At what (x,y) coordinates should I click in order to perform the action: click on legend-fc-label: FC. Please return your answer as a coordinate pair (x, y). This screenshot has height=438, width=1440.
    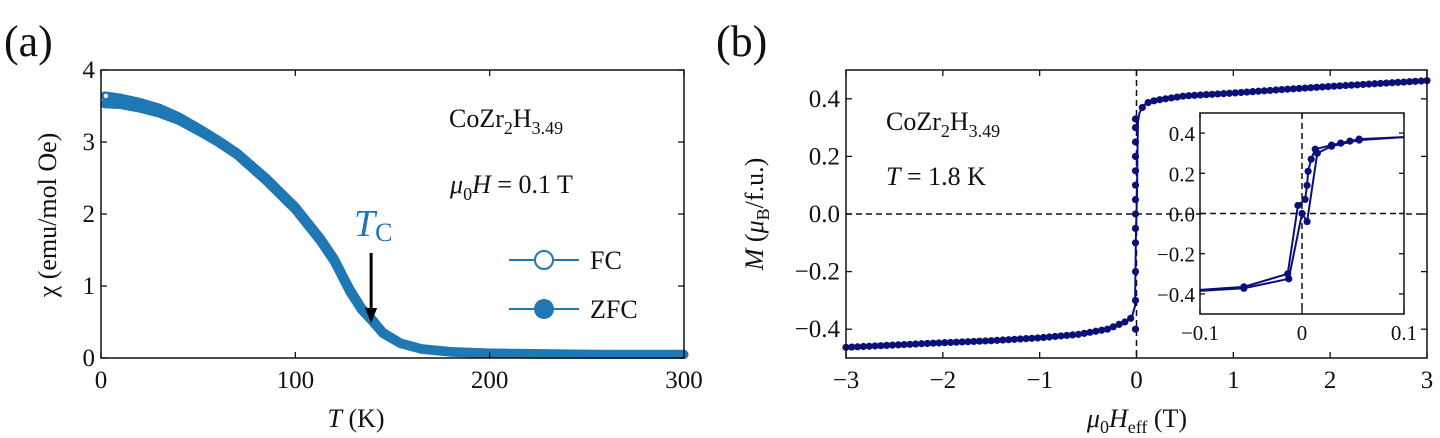
    Looking at the image, I should click on (606, 260).